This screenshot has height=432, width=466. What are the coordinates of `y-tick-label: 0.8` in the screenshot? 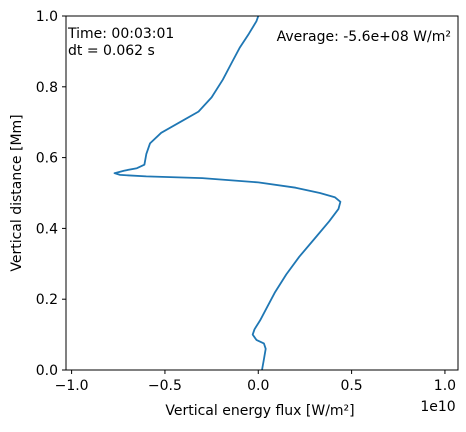 It's located at (47, 88).